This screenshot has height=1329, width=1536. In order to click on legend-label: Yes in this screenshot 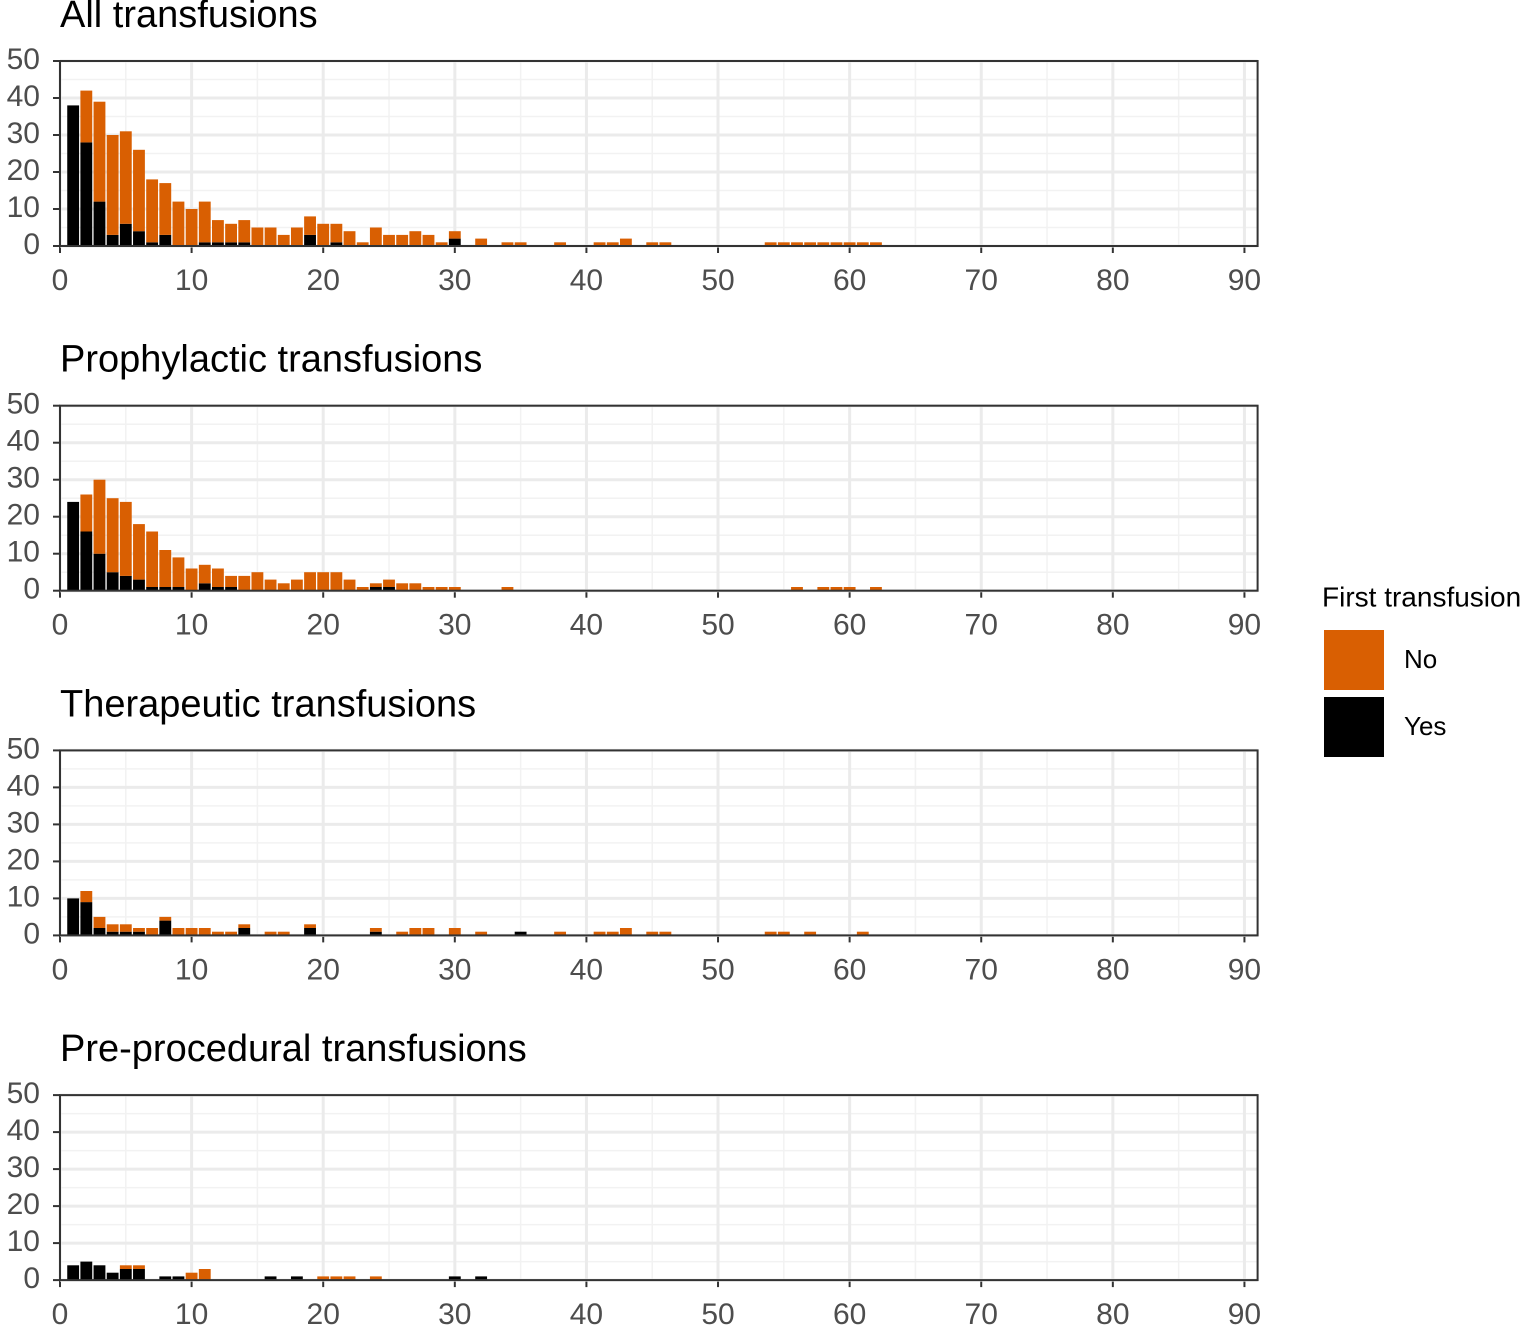, I will do `click(1425, 726)`.